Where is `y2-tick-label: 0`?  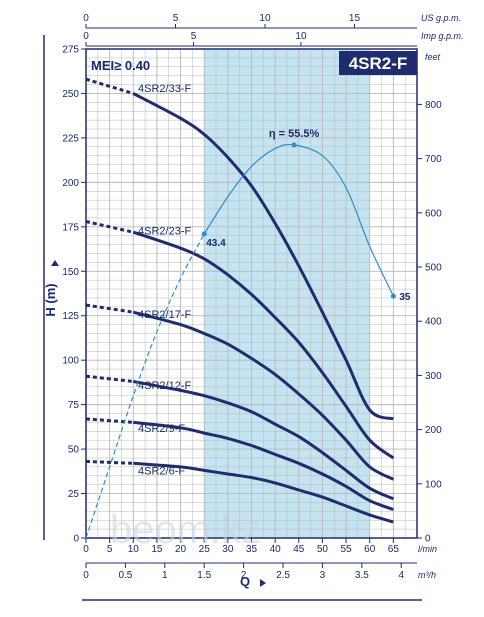 y2-tick-label: 0 is located at coordinates (428, 539).